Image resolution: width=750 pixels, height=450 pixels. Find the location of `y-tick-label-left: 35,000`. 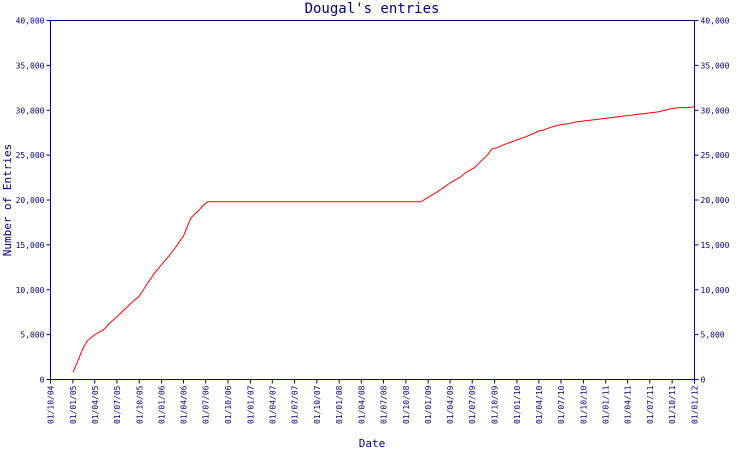

y-tick-label-left: 35,000 is located at coordinates (30, 65).